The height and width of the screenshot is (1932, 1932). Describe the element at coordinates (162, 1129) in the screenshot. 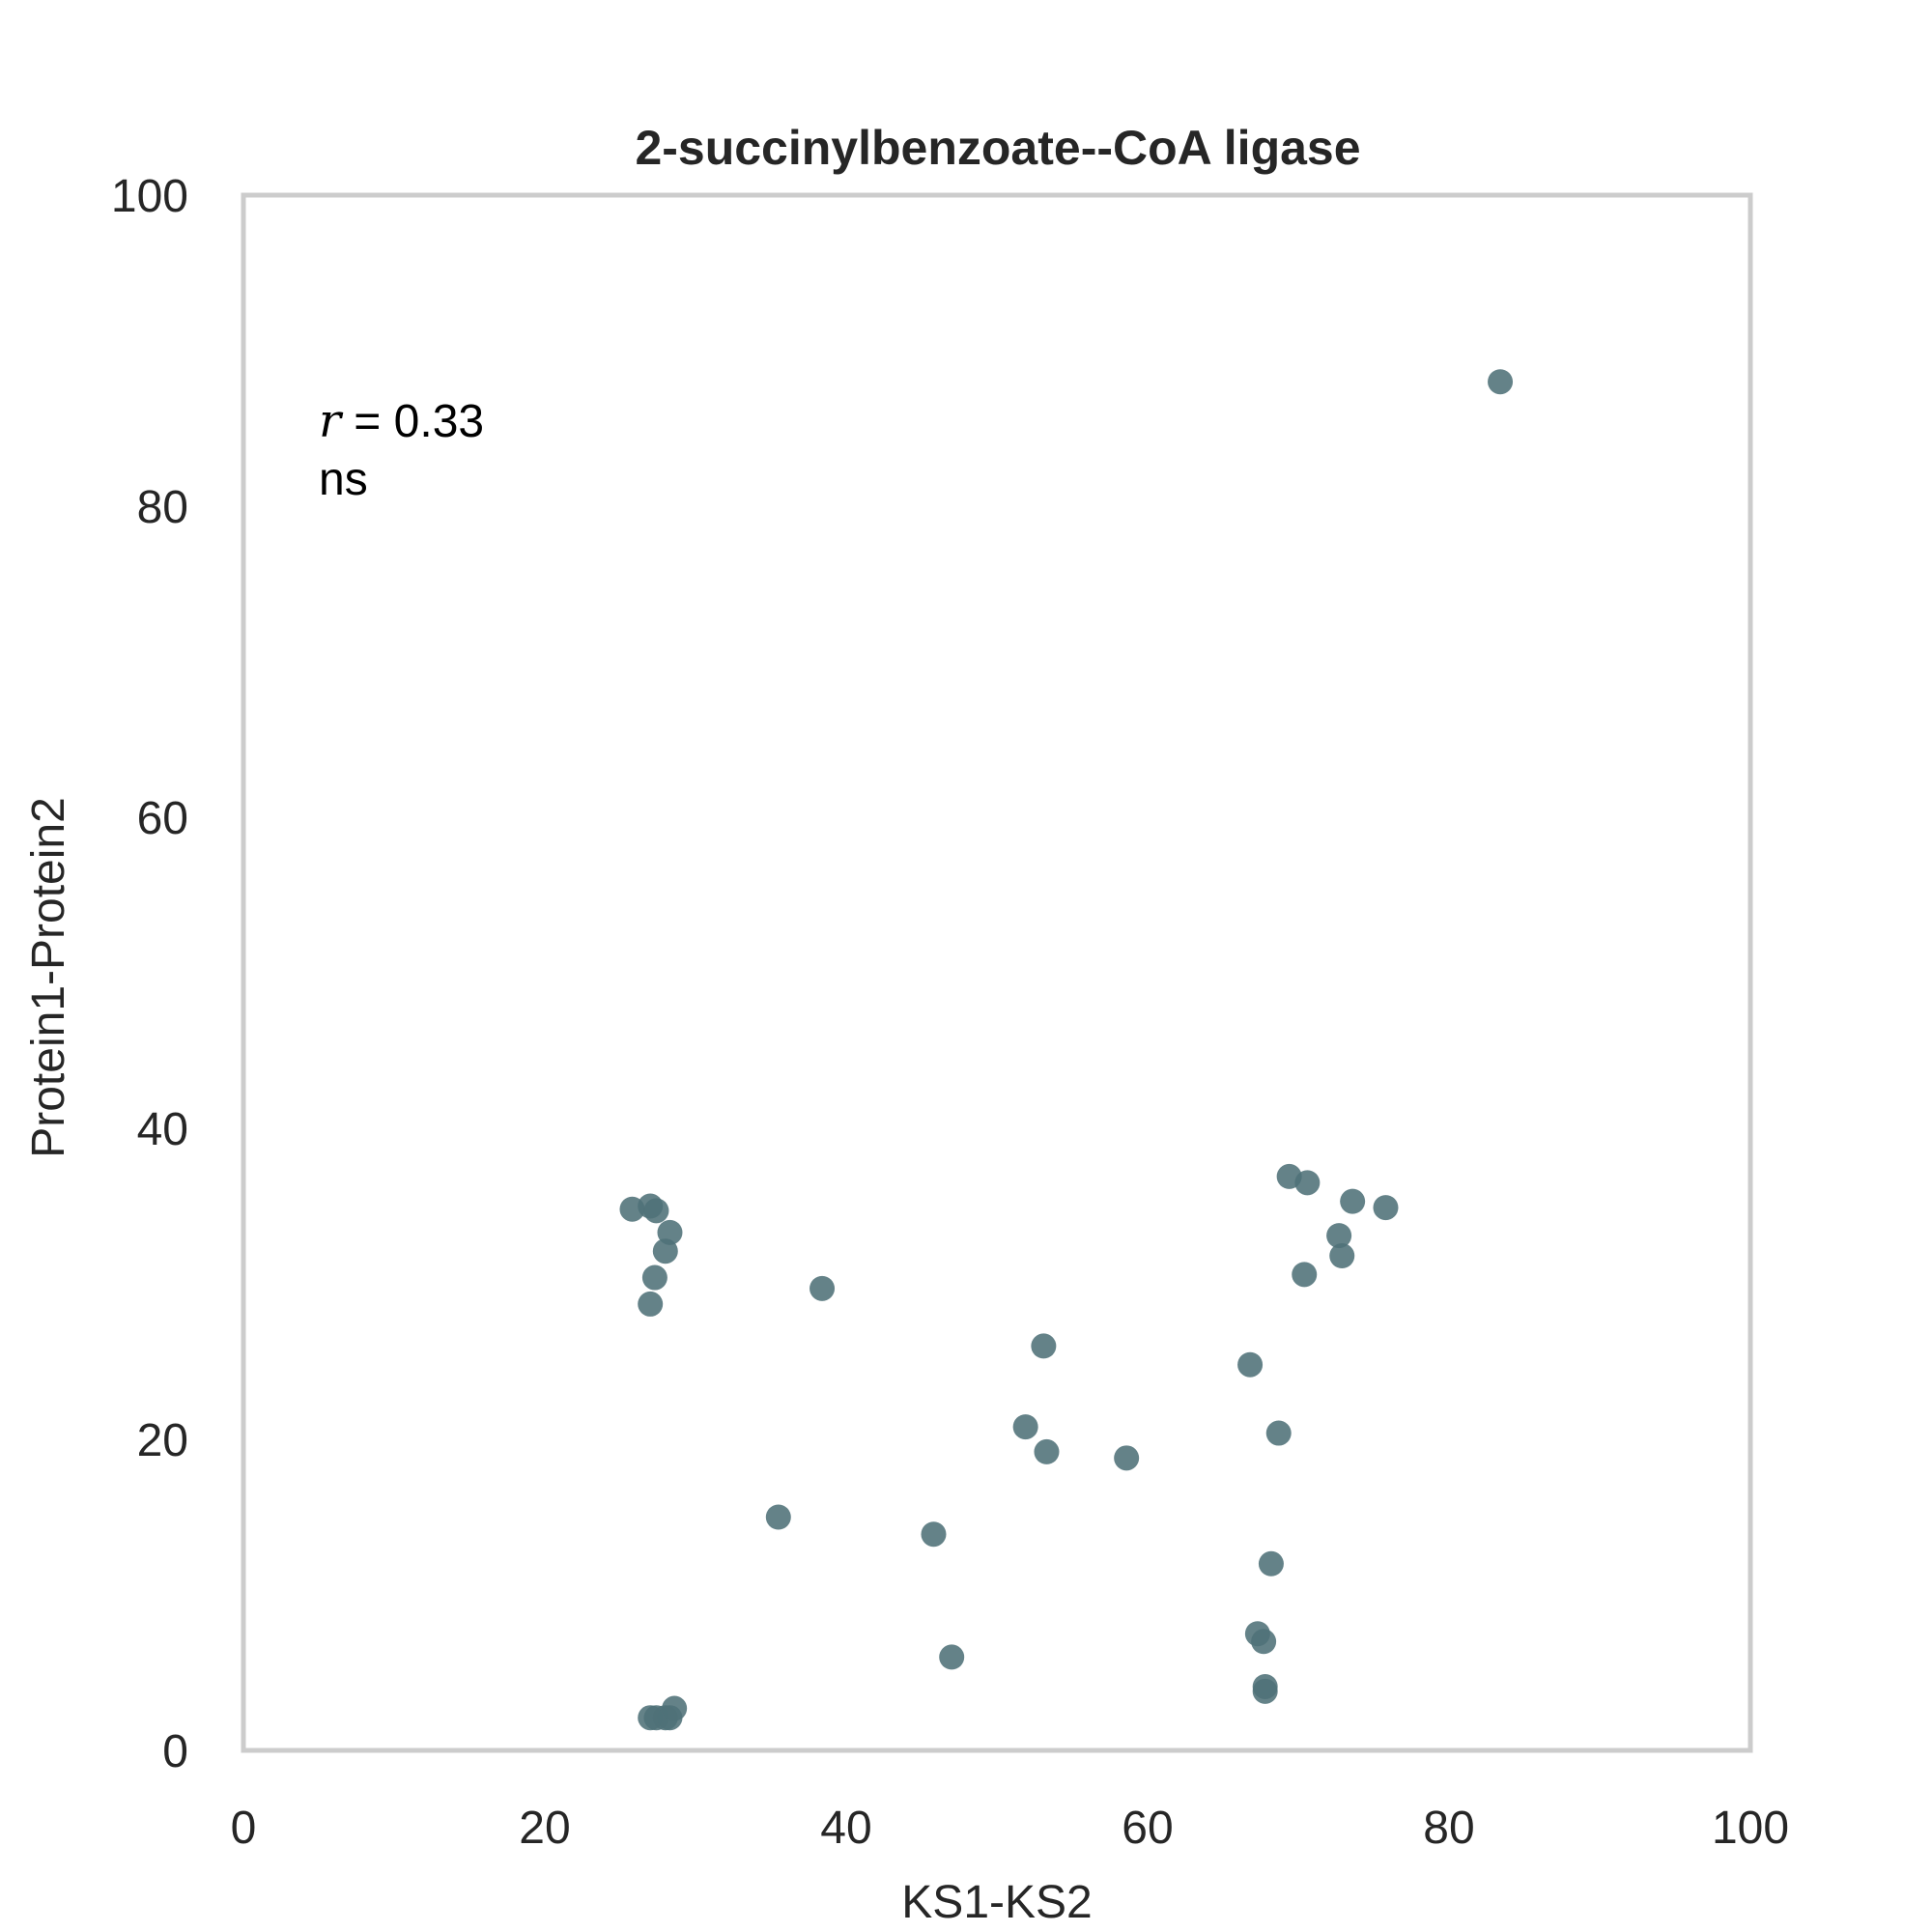

I see `y-tick-label: 40` at that location.